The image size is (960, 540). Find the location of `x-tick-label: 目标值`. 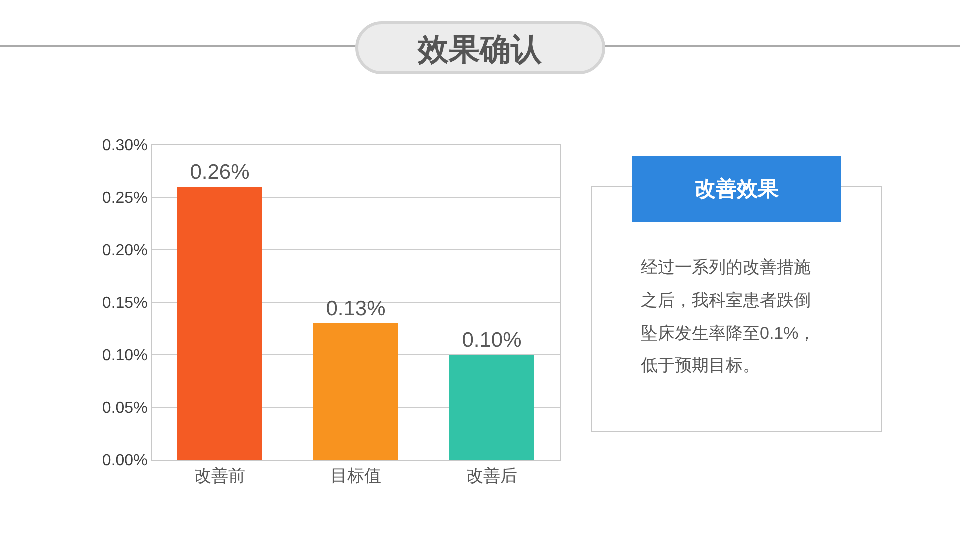

x-tick-label: 目标值 is located at coordinates (356, 476).